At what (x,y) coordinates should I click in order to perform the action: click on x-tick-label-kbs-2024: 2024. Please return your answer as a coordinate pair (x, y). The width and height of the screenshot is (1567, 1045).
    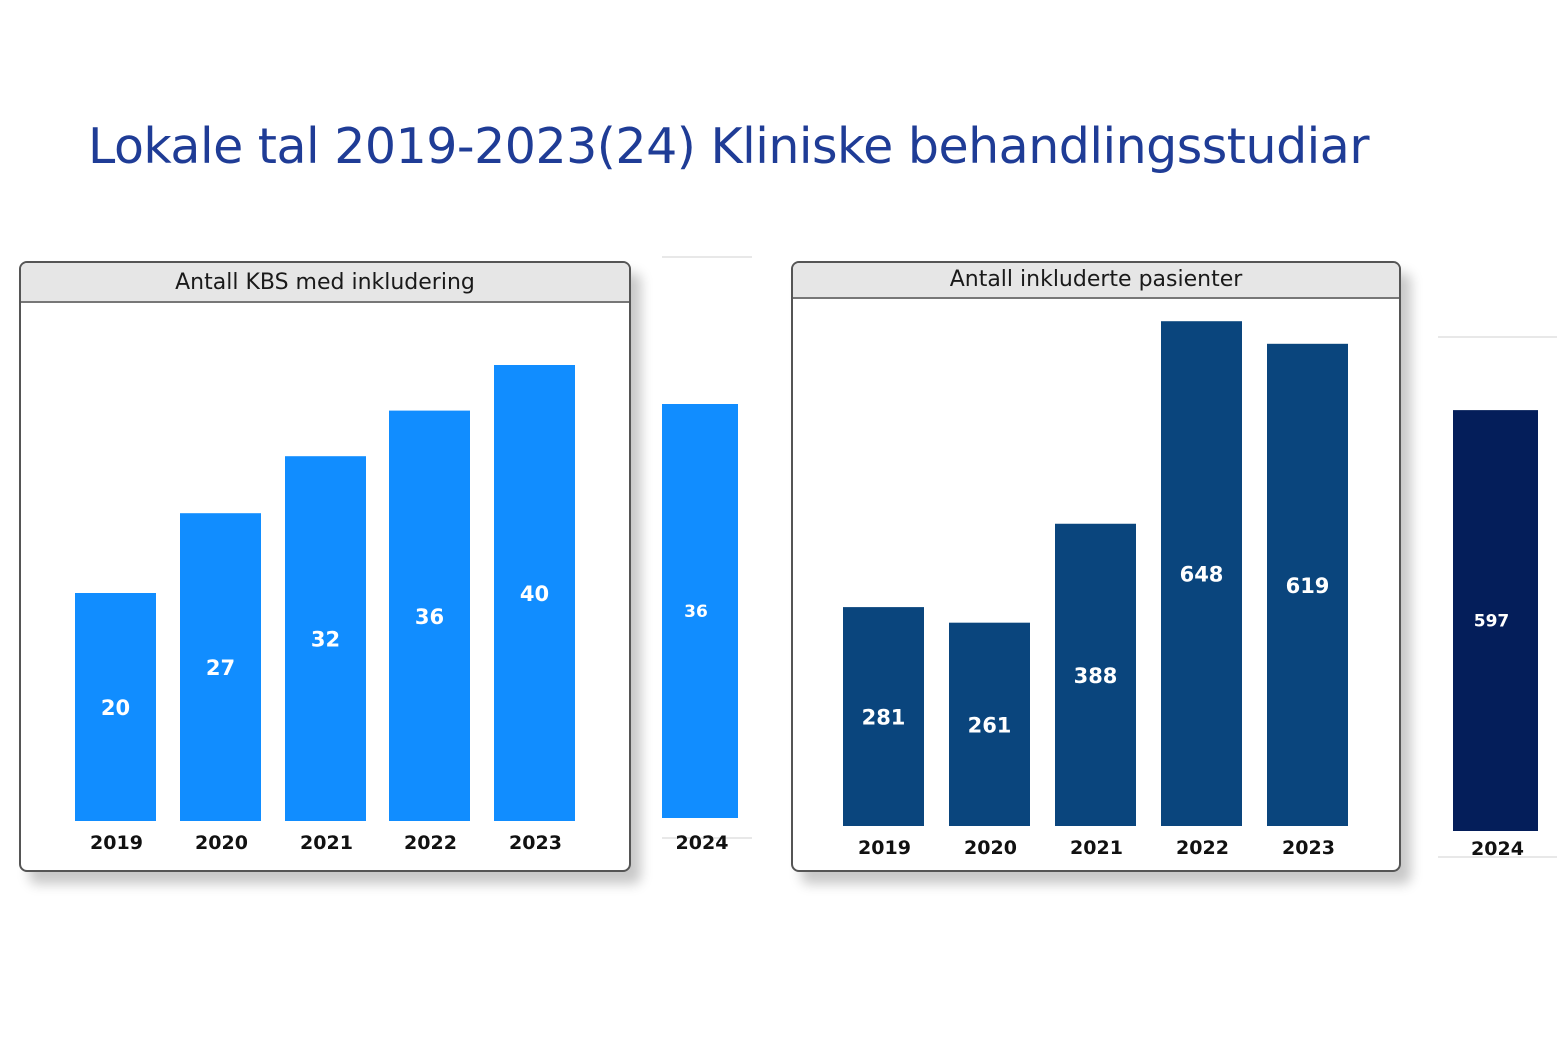
    Looking at the image, I should click on (702, 843).